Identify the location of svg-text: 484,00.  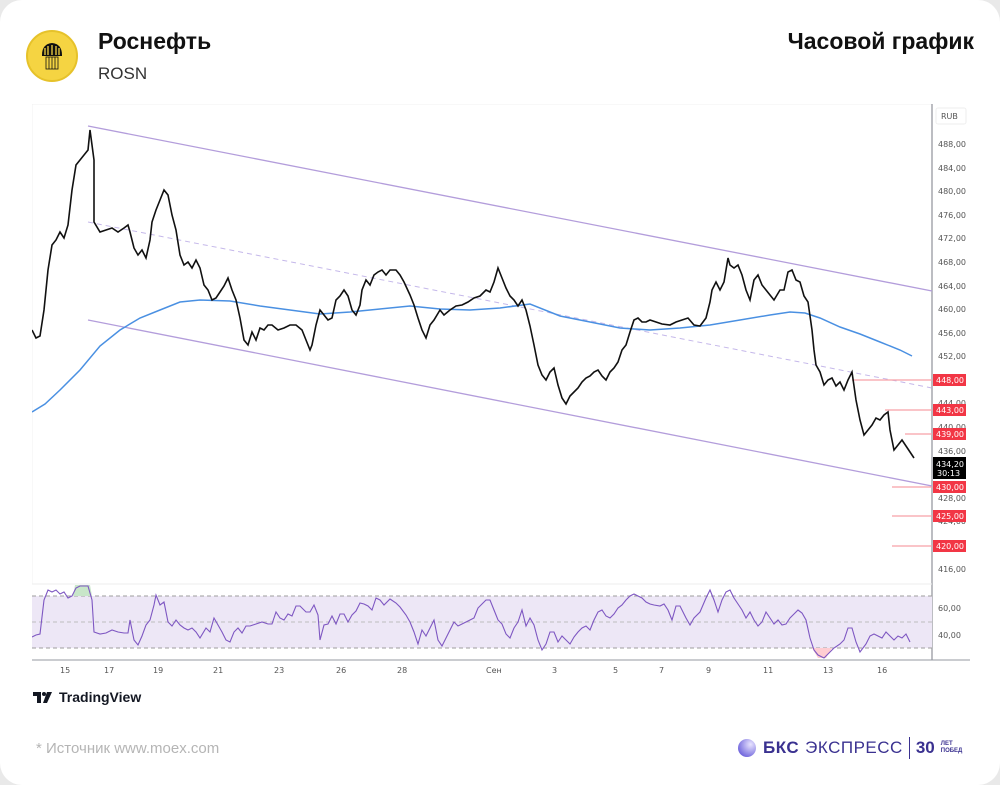
(952, 168).